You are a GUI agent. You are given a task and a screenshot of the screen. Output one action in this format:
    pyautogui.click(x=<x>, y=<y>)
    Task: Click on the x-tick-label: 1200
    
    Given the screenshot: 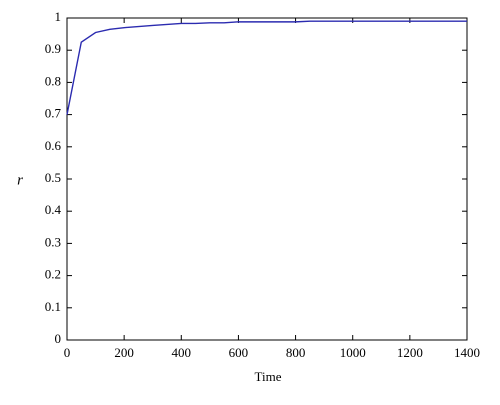 What is the action you would take?
    pyautogui.click(x=410, y=352)
    